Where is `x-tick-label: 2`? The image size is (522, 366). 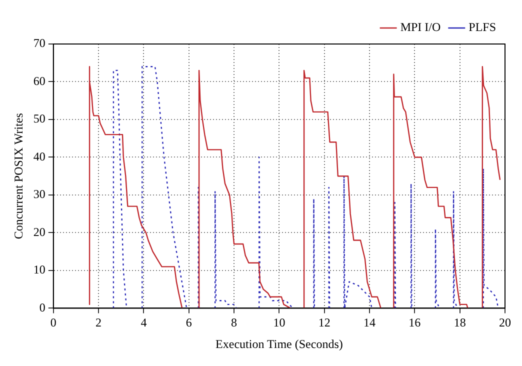 x-tick-label: 2 is located at coordinates (99, 323).